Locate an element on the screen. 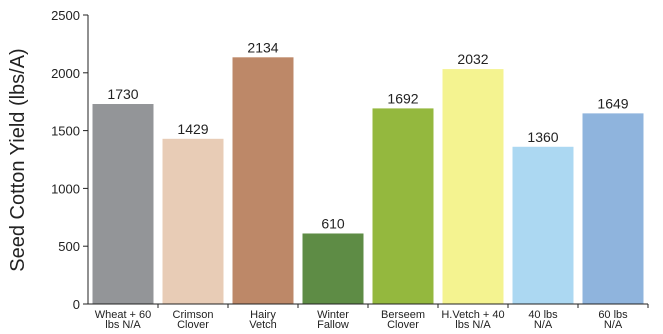  x-tick-label: 40 lbs is located at coordinates (543, 315).